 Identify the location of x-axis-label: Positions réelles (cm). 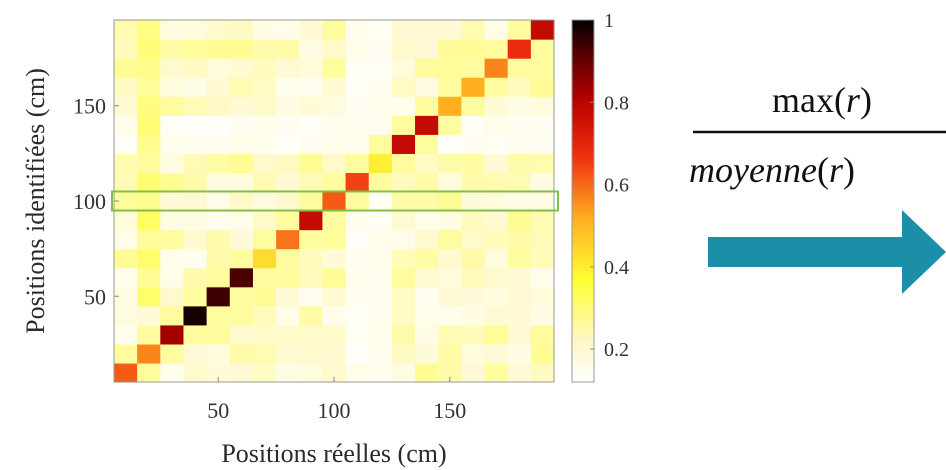
(333, 453).